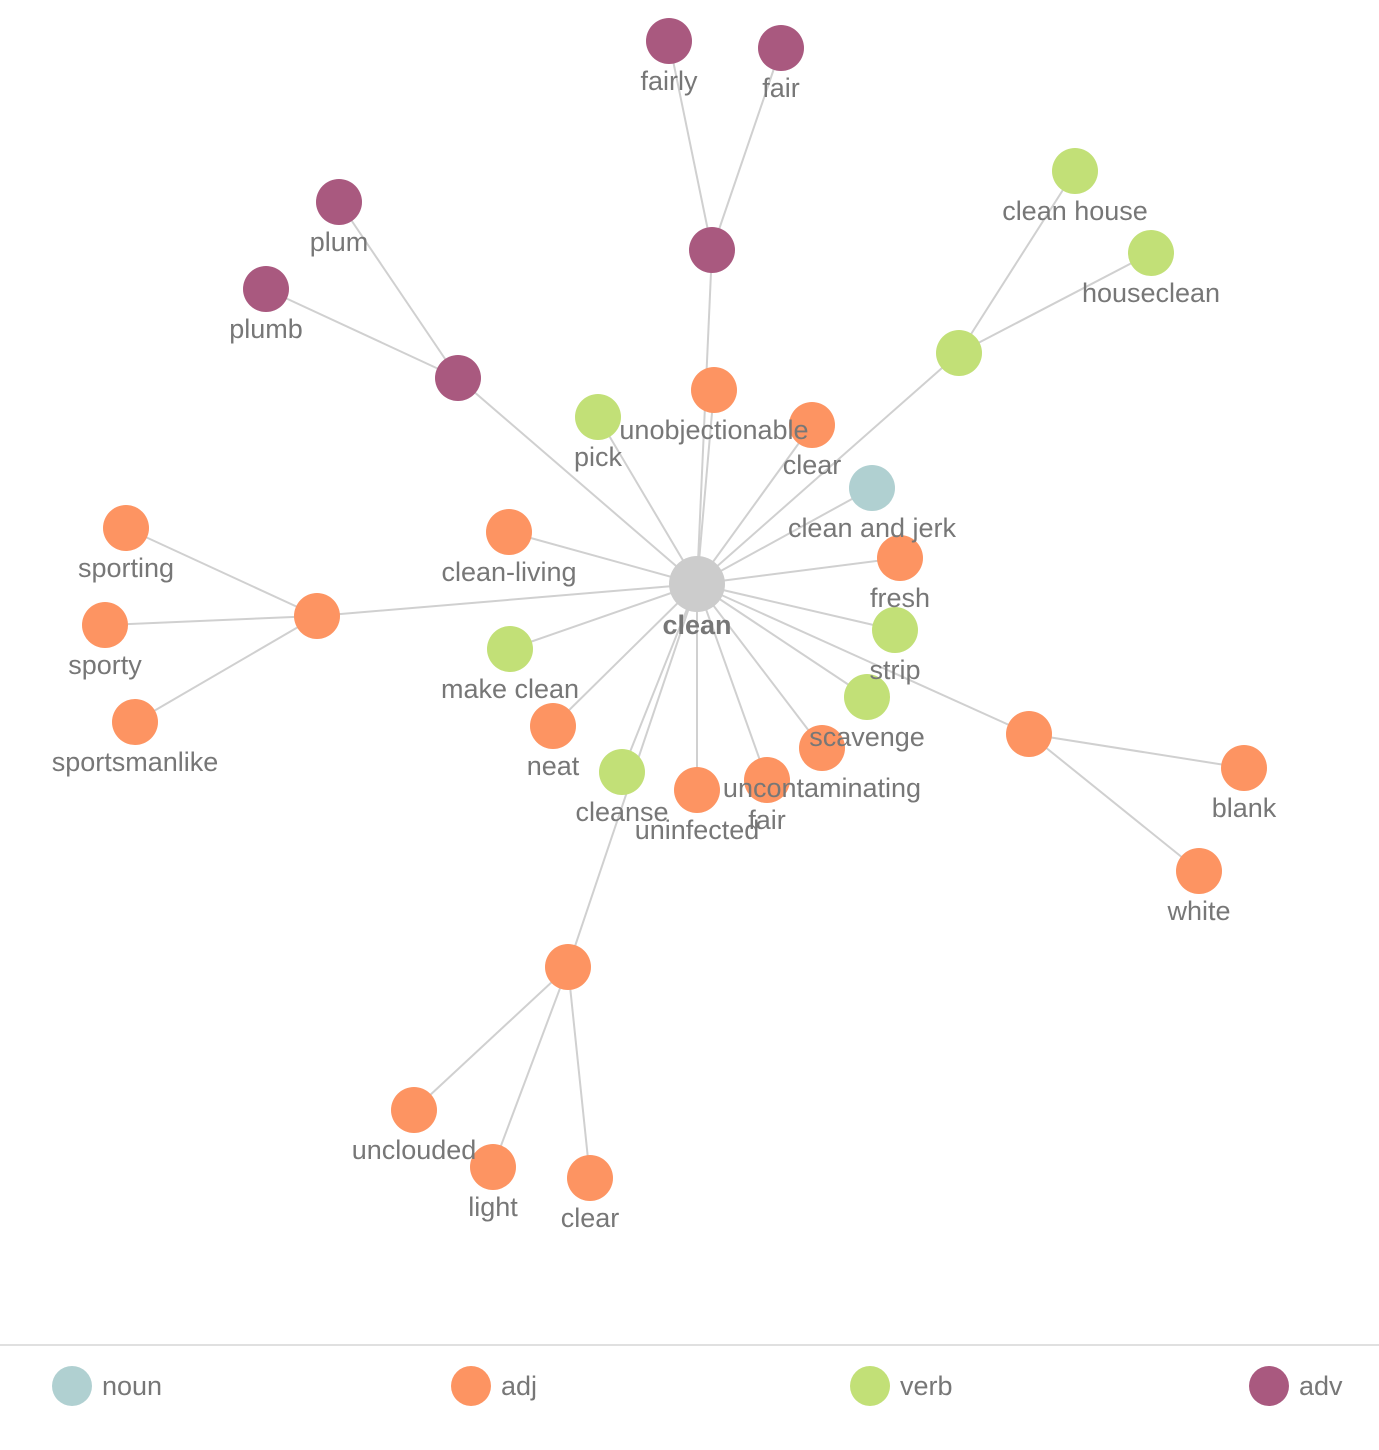 The image size is (1379, 1450). Describe the element at coordinates (414, 1150) in the screenshot. I see `node-label: unclouded` at that location.